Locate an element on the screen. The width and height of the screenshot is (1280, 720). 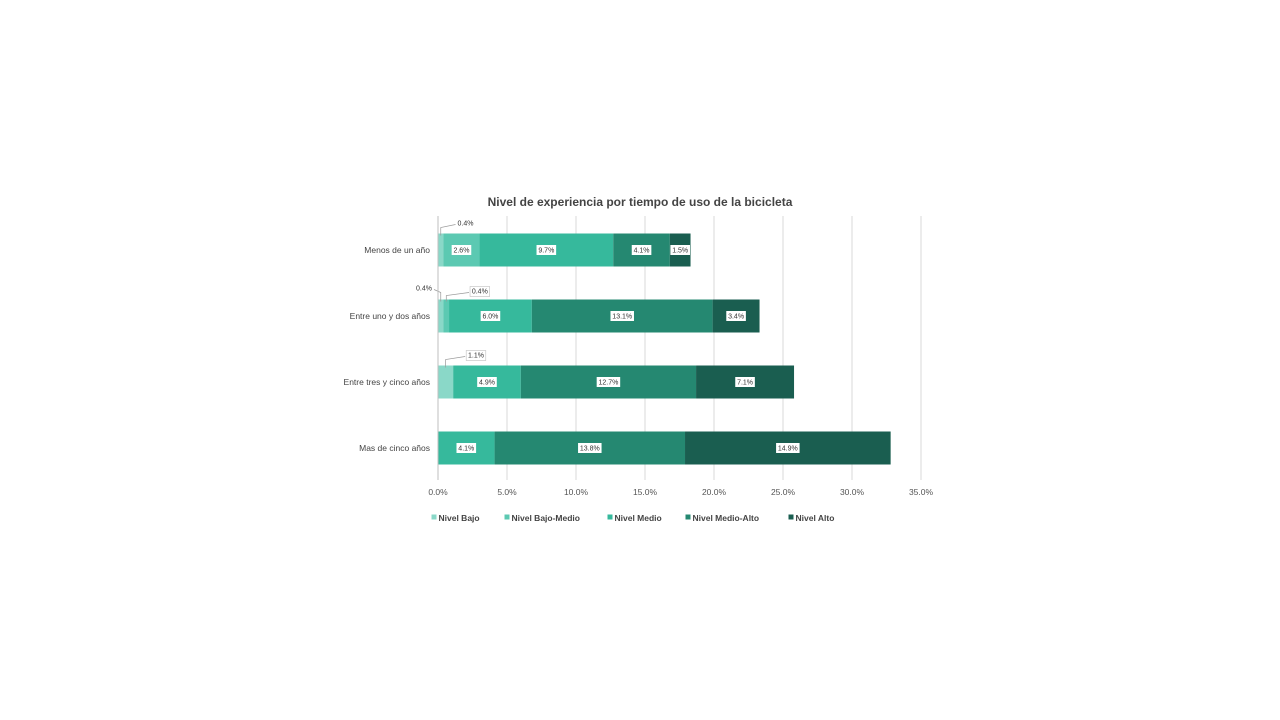
data-label: 13.1% is located at coordinates (622, 317).